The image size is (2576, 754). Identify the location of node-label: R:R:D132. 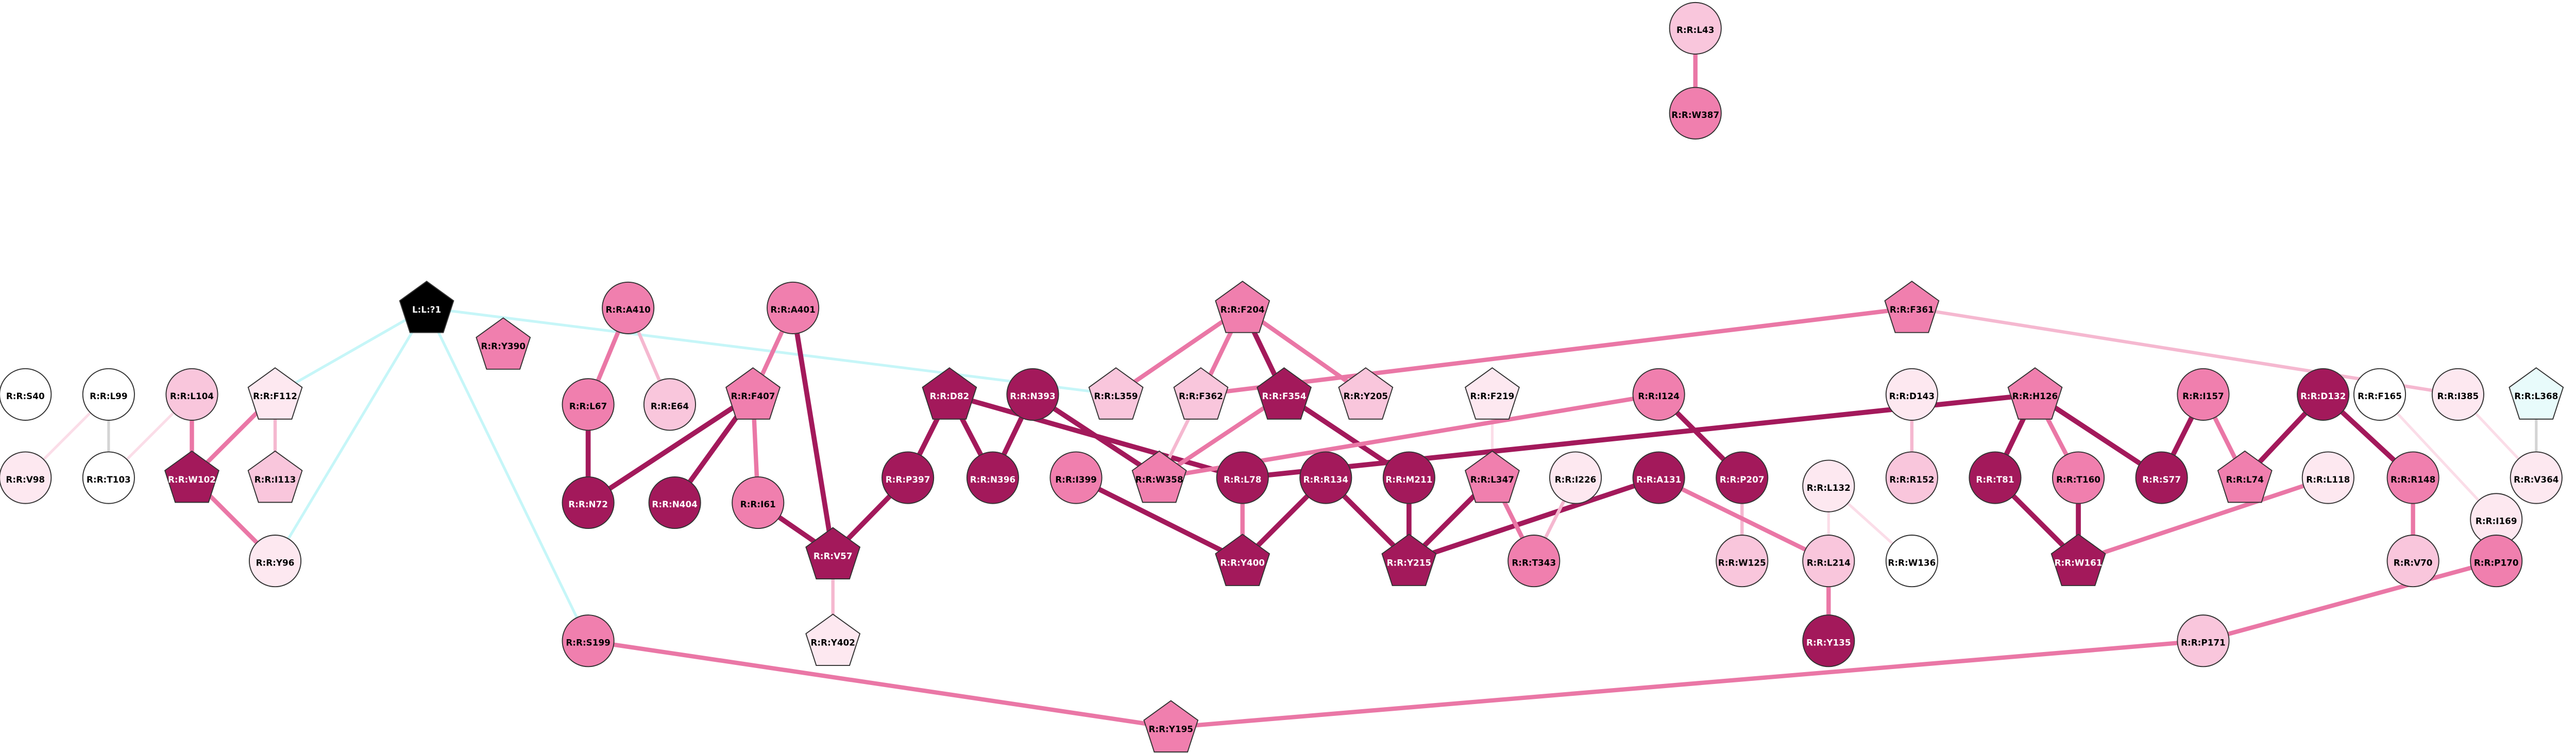
(2323, 396).